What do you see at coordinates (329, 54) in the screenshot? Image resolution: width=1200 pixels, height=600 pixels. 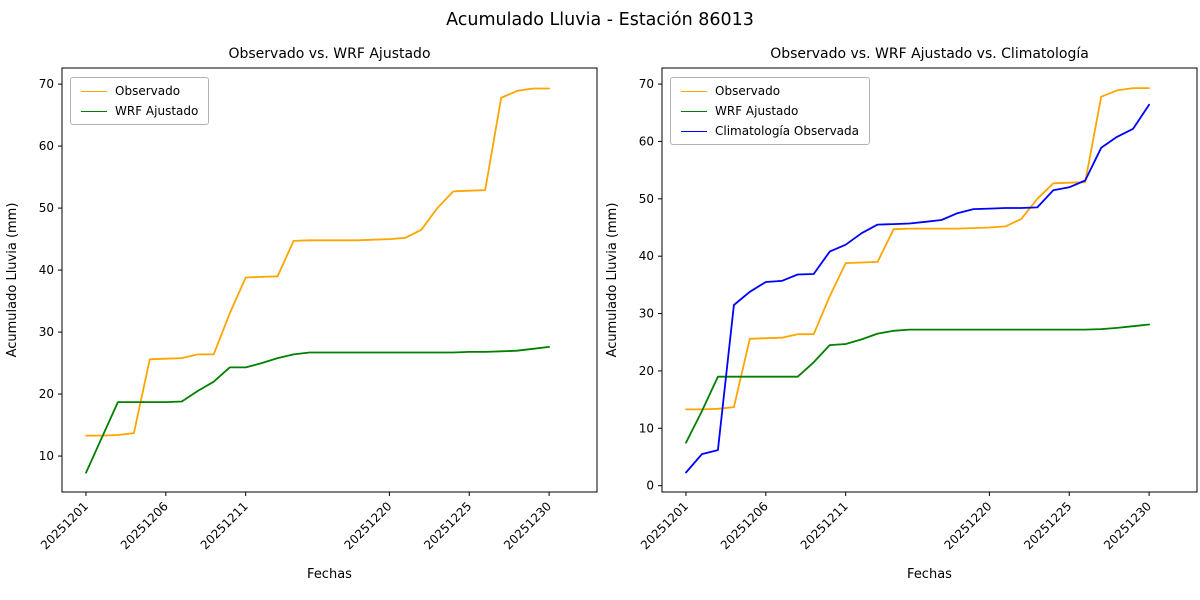 I see `left-subplot-title: Observado vs. WRF Ajustado` at bounding box center [329, 54].